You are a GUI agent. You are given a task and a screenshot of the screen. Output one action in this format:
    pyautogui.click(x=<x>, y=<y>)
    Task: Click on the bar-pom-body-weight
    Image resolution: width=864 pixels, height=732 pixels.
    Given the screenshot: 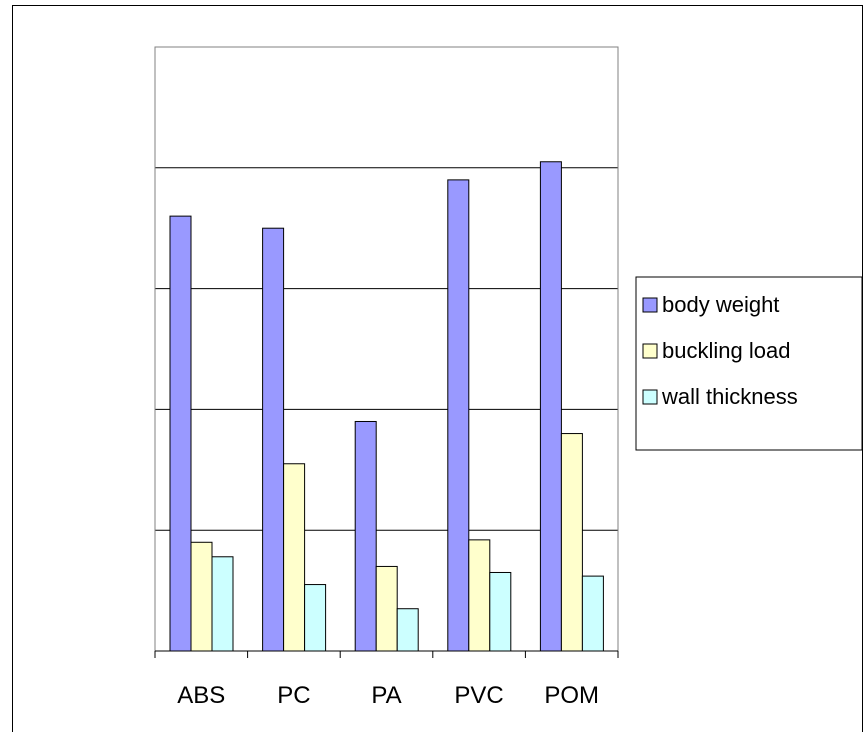 What is the action you would take?
    pyautogui.click(x=550, y=406)
    